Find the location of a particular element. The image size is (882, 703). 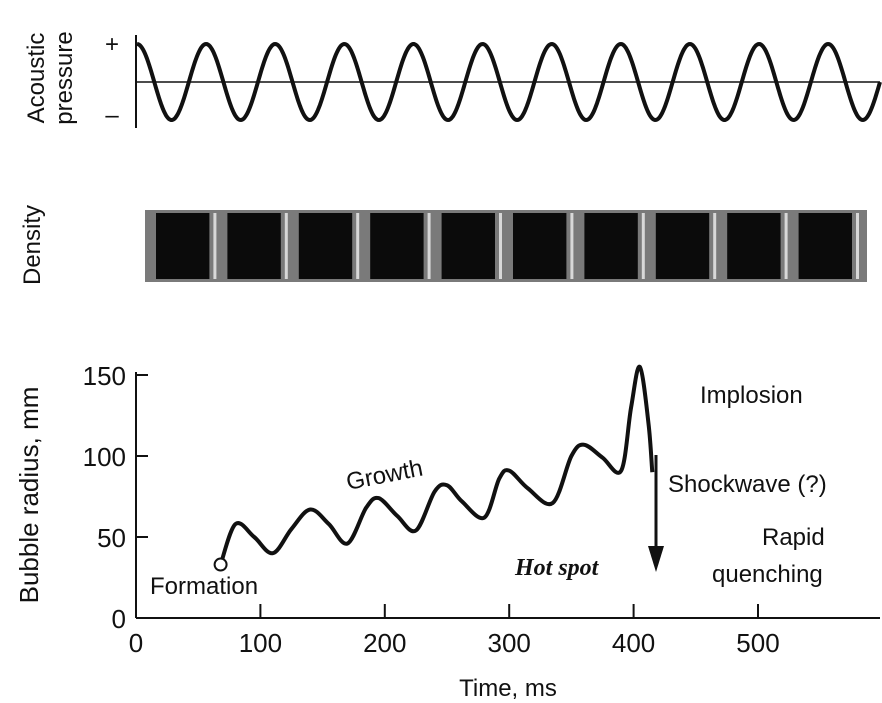

x-tick-label: 100 is located at coordinates (260, 643).